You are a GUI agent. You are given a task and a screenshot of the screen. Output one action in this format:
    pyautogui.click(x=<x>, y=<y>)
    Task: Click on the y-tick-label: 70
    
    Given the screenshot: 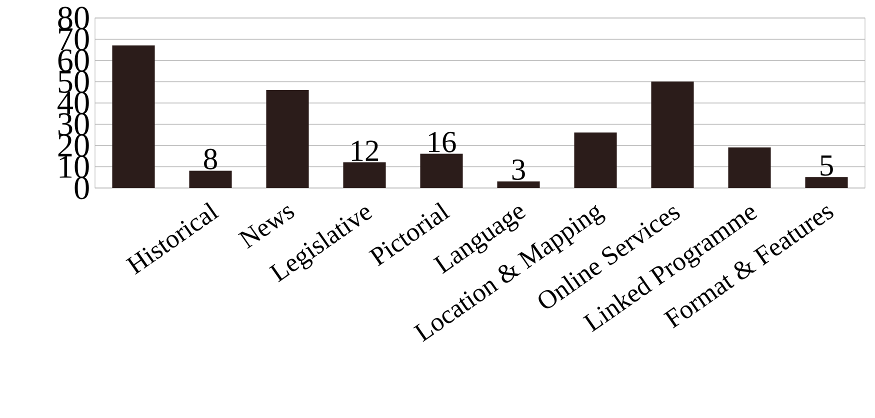 What is the action you would take?
    pyautogui.click(x=74, y=39)
    